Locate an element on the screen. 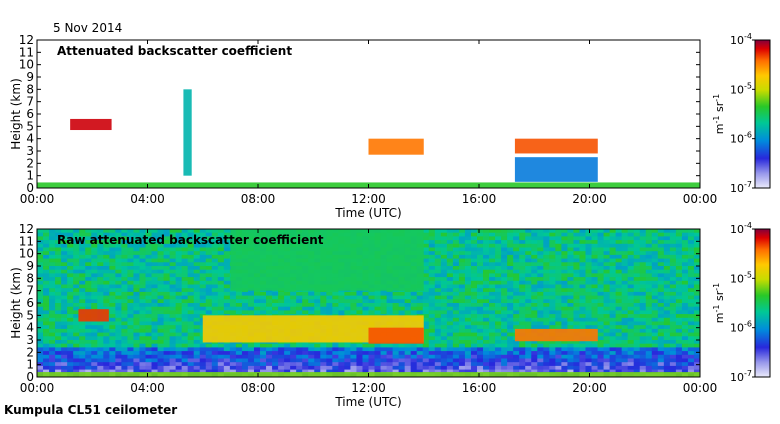 This screenshot has height=424, width=780. y-tick-label: 6 is located at coordinates (30, 303).